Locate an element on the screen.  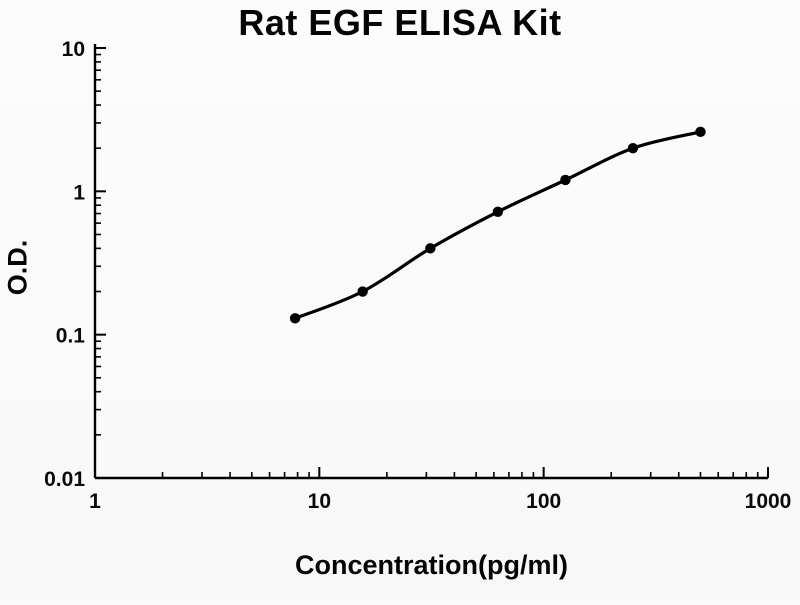
y-tick-label: 0.01 is located at coordinates (64, 479).